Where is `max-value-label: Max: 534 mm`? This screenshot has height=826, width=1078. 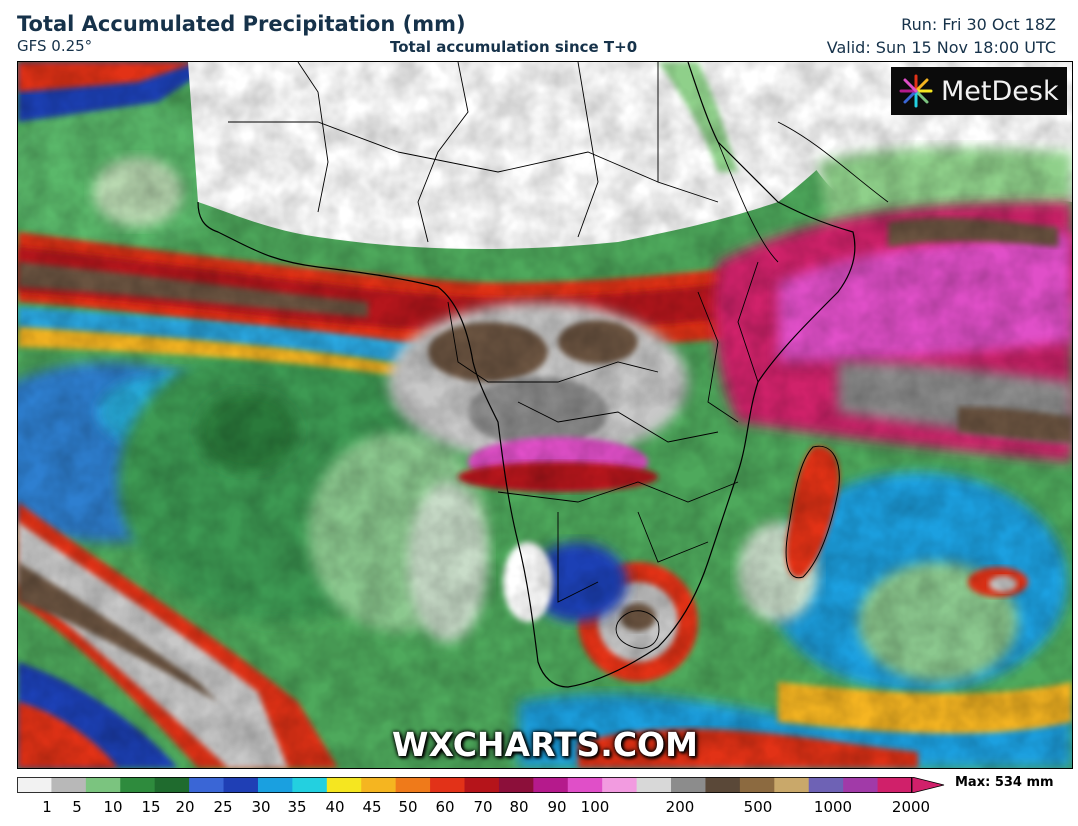 max-value-label: Max: 534 mm is located at coordinates (1004, 782).